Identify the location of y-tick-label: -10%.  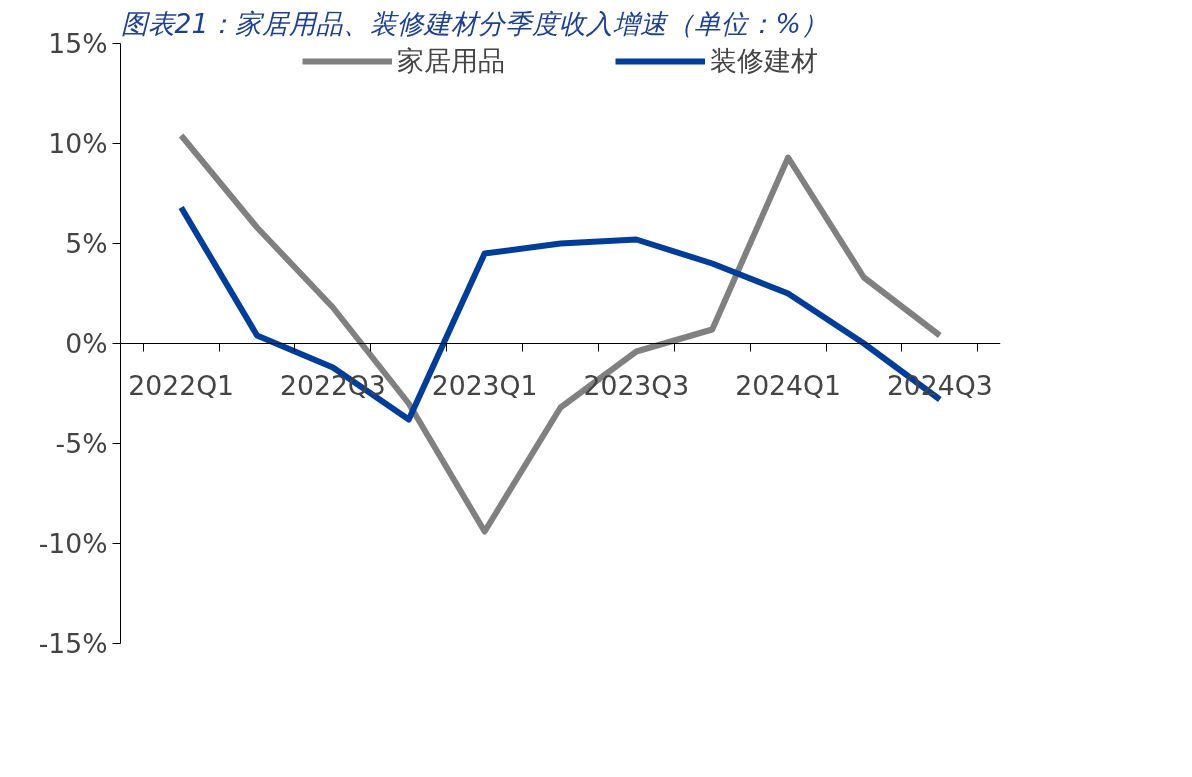
(73, 543).